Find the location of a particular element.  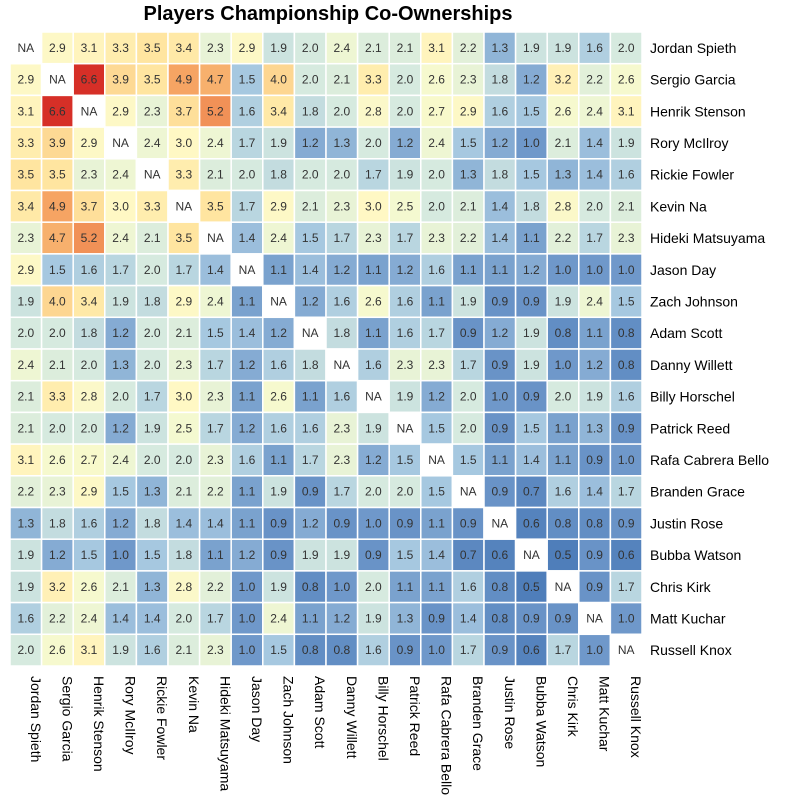

cell-value-label: 3.4 is located at coordinates (89, 301).